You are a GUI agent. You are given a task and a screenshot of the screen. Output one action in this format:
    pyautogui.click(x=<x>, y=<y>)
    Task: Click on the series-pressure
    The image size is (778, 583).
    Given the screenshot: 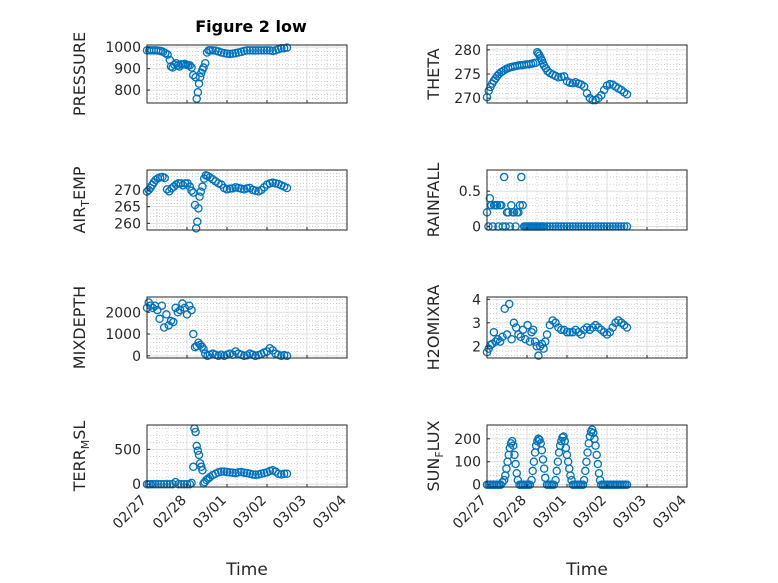 What is the action you would take?
    pyautogui.click(x=217, y=73)
    